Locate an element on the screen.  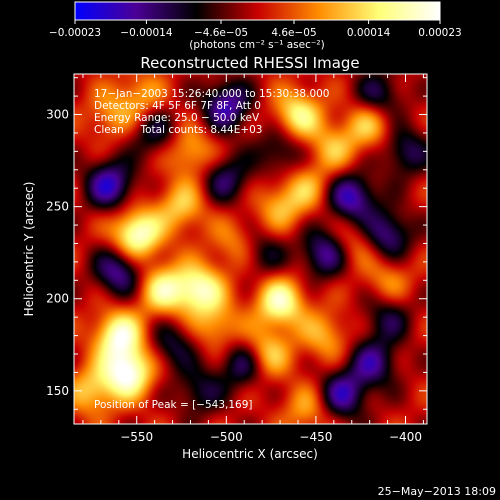
annotation-energy-range: Energy Range: 25.0 − 50.0 keV is located at coordinates (177, 118).